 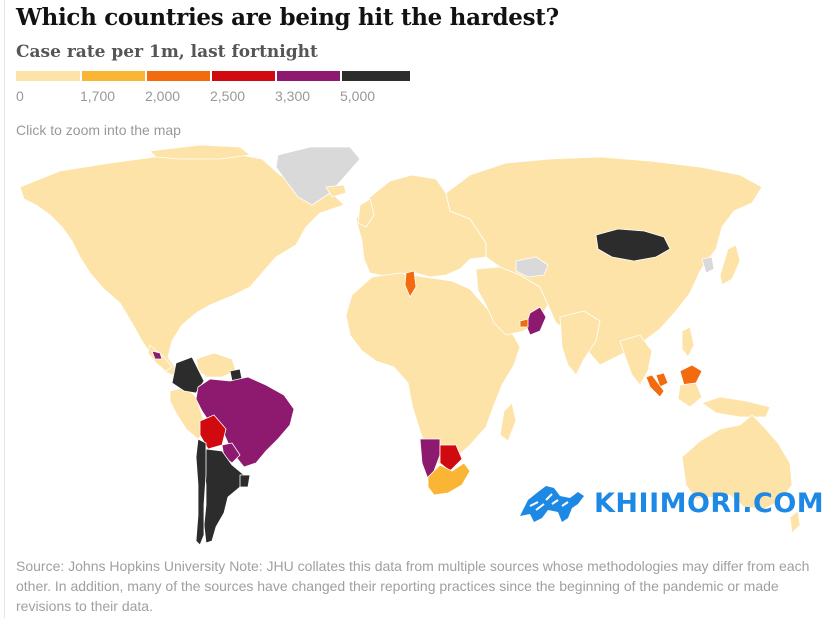 What do you see at coordinates (552, 504) in the screenshot?
I see `zebra-logo-icon` at bounding box center [552, 504].